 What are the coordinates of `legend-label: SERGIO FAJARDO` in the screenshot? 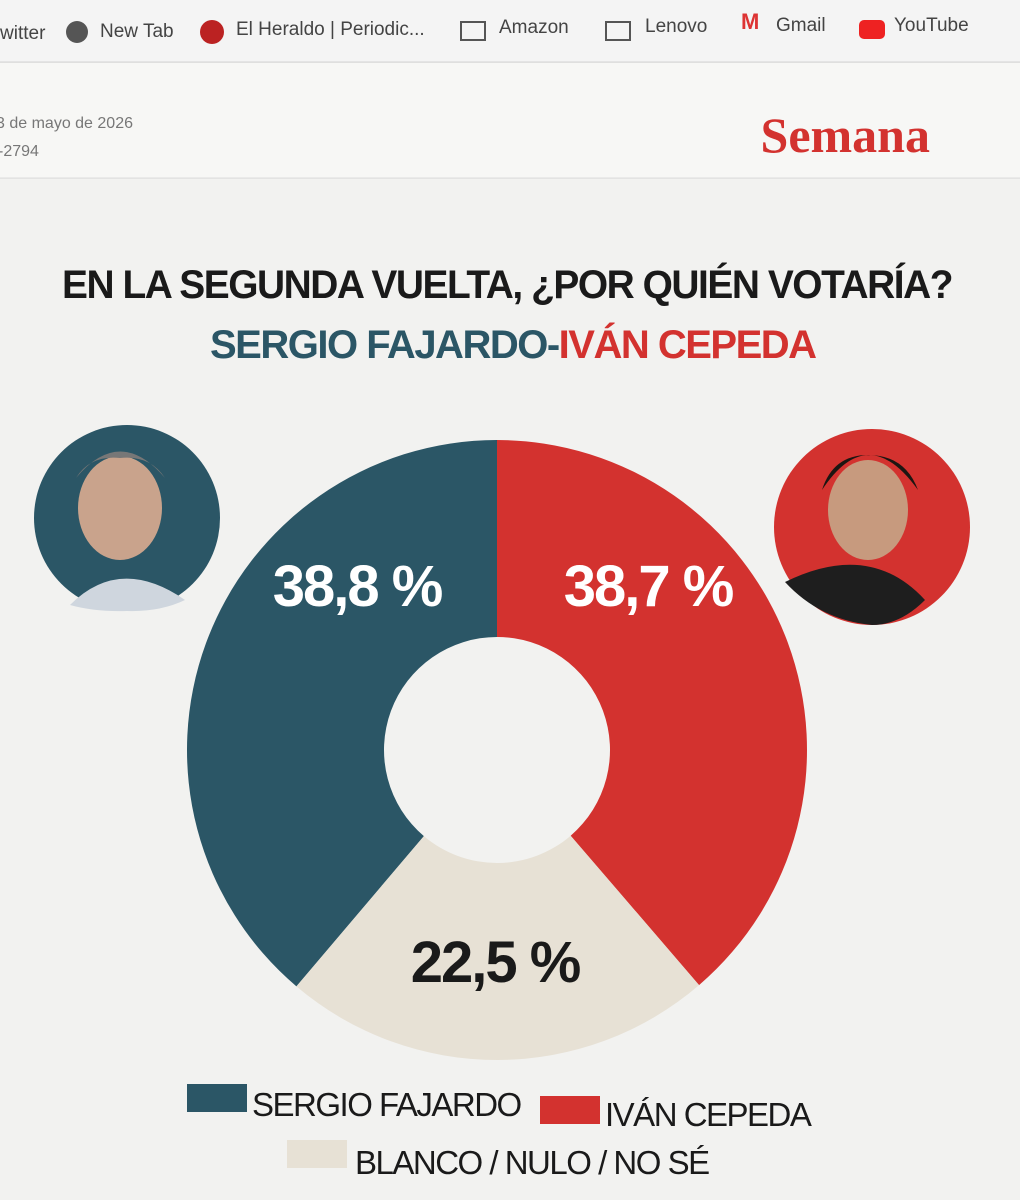 It's located at (387, 1104).